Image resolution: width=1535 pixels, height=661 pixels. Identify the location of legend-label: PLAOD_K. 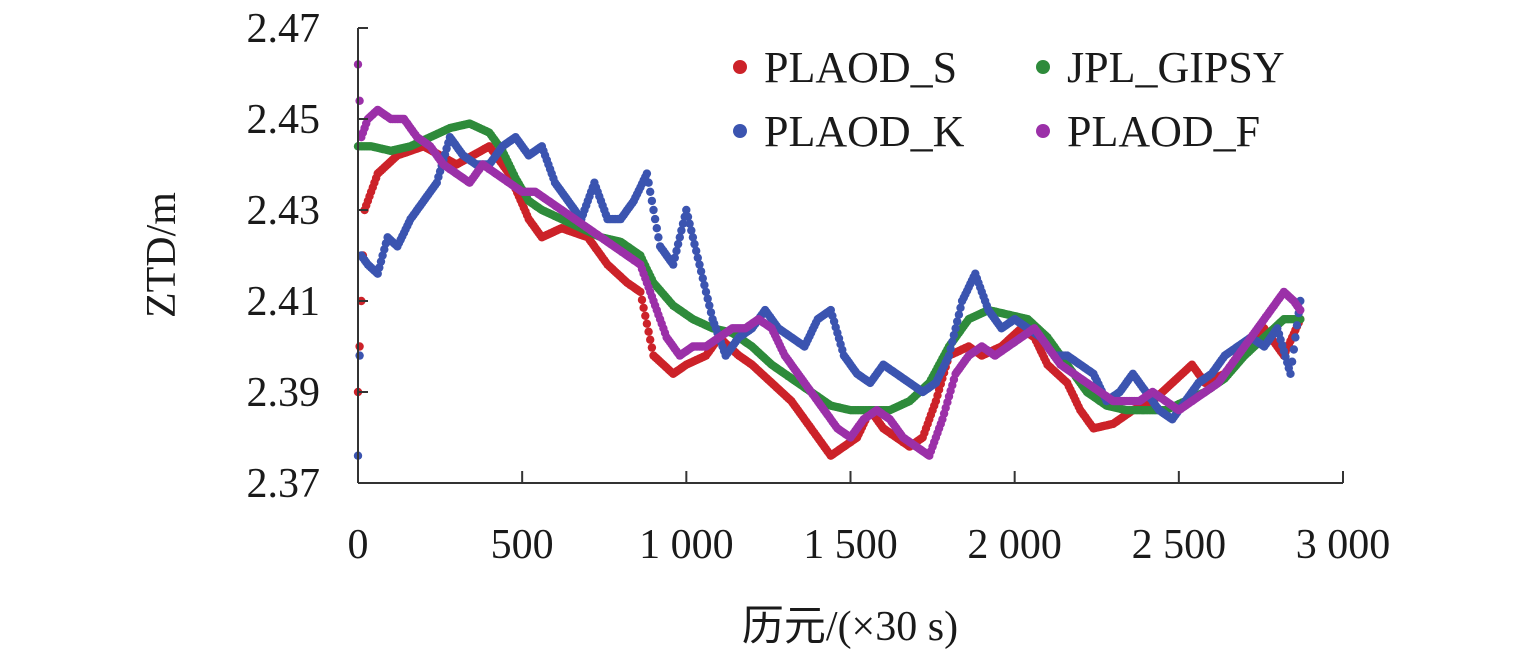
(864, 131).